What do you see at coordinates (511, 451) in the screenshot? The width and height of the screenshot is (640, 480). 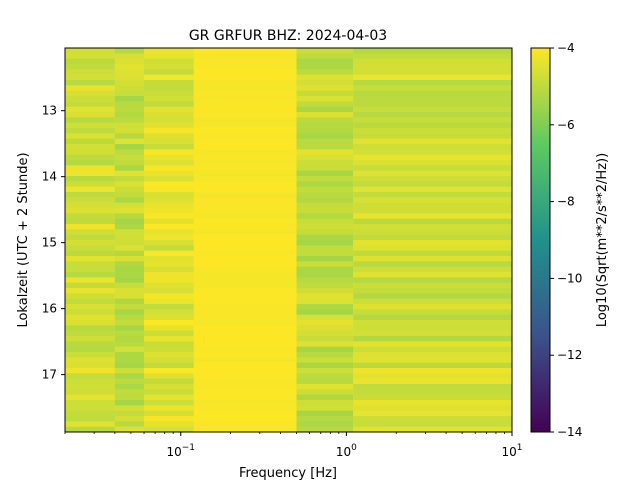 I see `x-tick-label: 101` at bounding box center [511, 451].